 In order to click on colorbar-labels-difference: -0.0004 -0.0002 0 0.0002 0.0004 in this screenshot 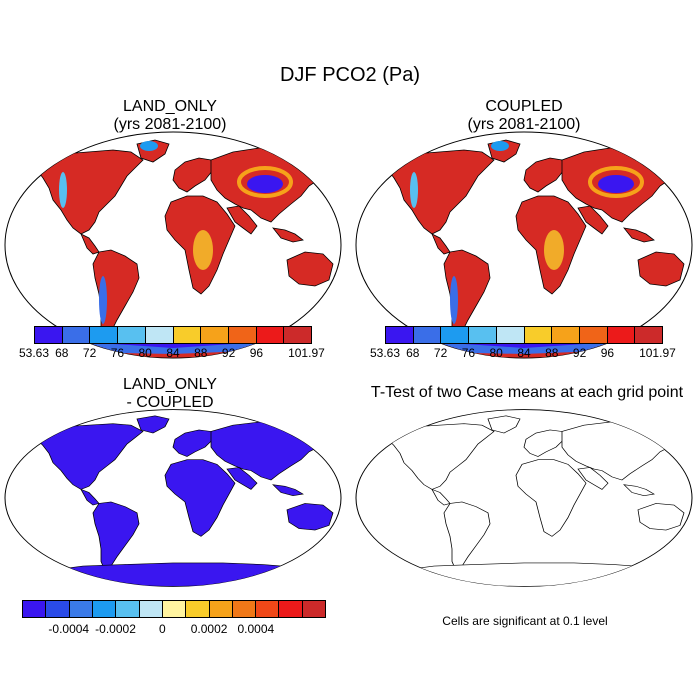, I will do `click(174, 629)`.